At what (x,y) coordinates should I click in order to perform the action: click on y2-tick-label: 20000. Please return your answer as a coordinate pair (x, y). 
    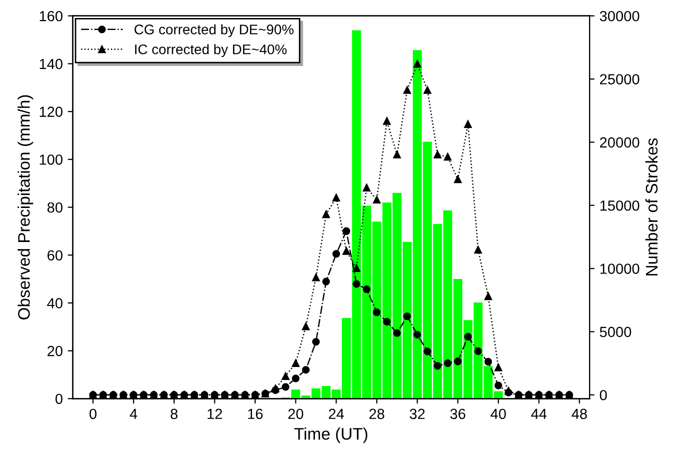
    Looking at the image, I should click on (620, 142).